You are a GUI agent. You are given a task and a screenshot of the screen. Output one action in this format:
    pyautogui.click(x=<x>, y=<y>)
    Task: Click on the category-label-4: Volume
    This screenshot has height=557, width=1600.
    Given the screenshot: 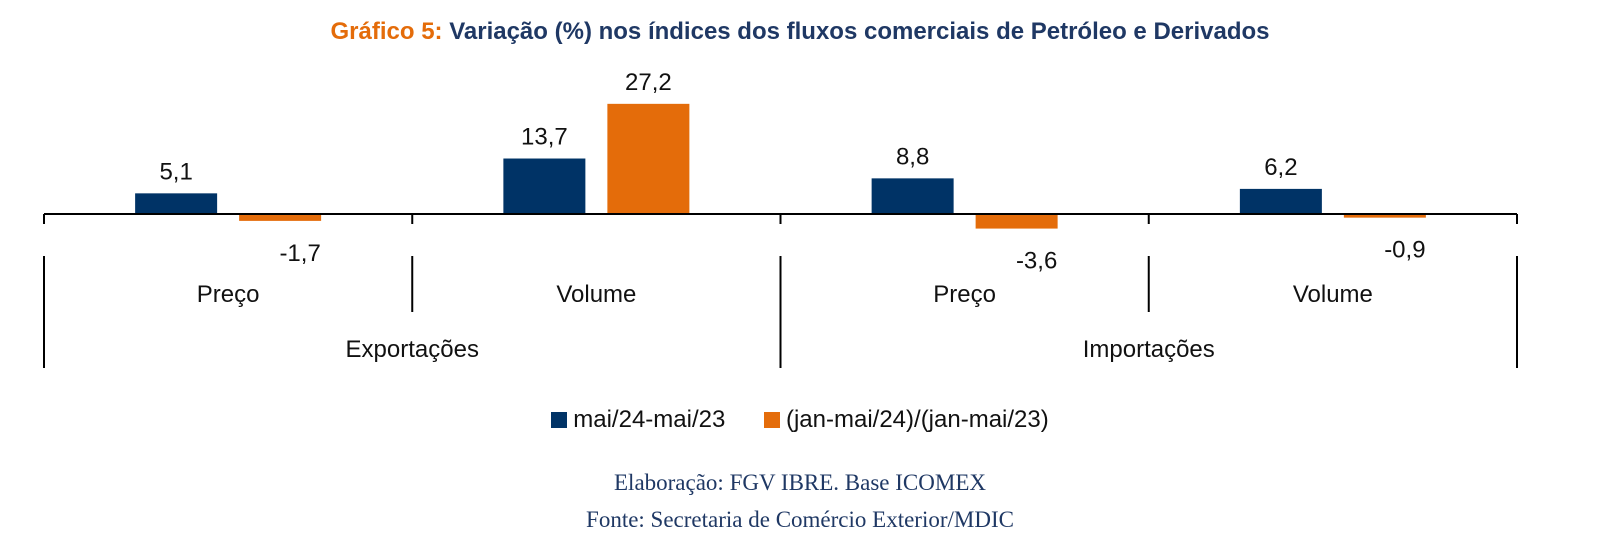 What is the action you would take?
    pyautogui.click(x=1333, y=294)
    